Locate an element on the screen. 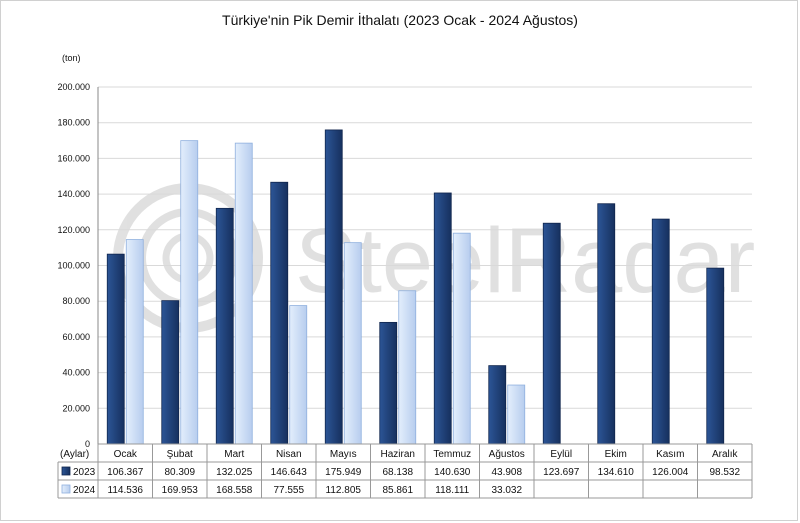 This screenshot has width=800, height=523. data-label-2023: 80.309 is located at coordinates (179, 472).